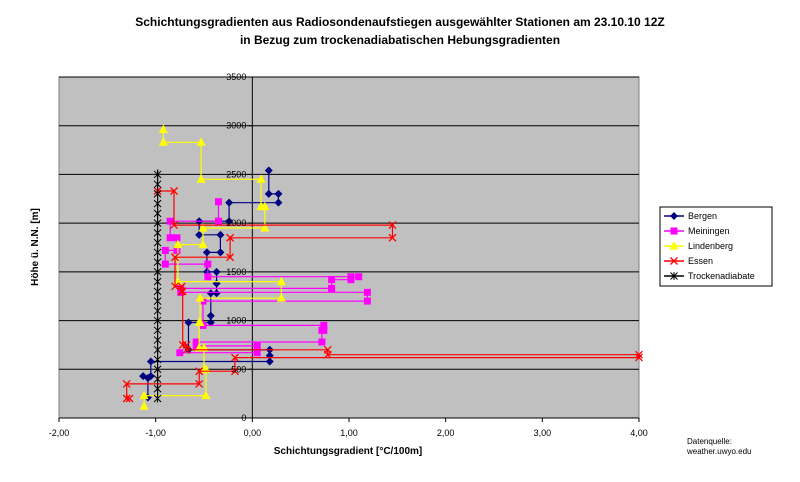  I want to click on y-tick-label: 2000, so click(236, 223).